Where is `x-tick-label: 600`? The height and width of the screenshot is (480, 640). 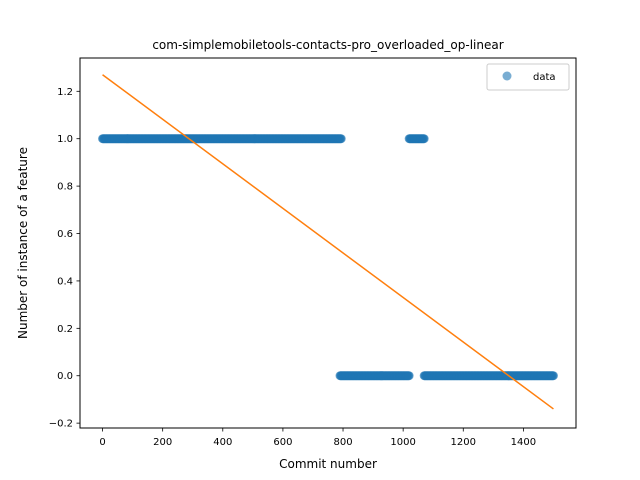 x-tick-label: 600 is located at coordinates (282, 442).